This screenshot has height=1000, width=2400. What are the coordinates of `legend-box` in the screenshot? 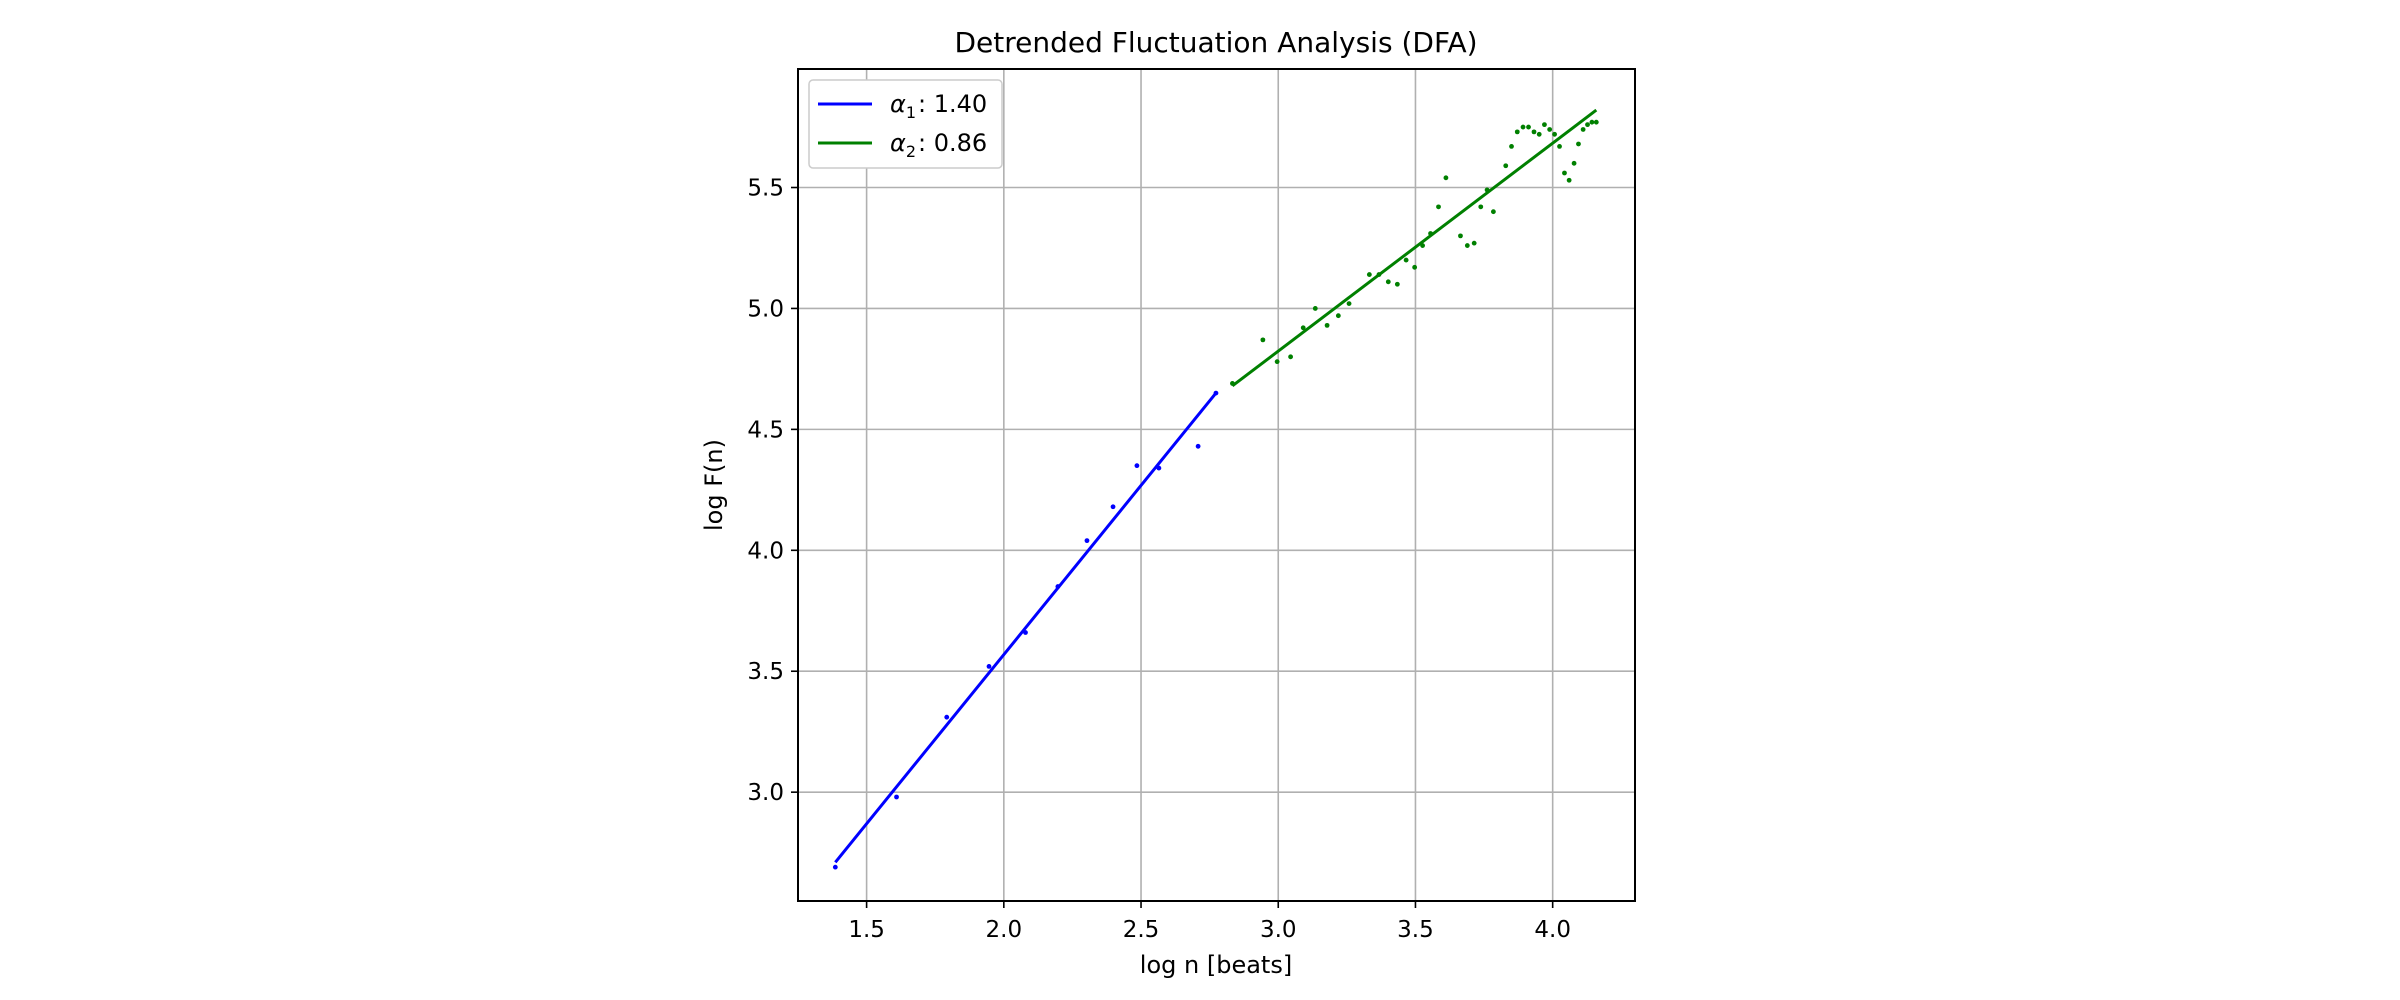 It's located at (905, 124).